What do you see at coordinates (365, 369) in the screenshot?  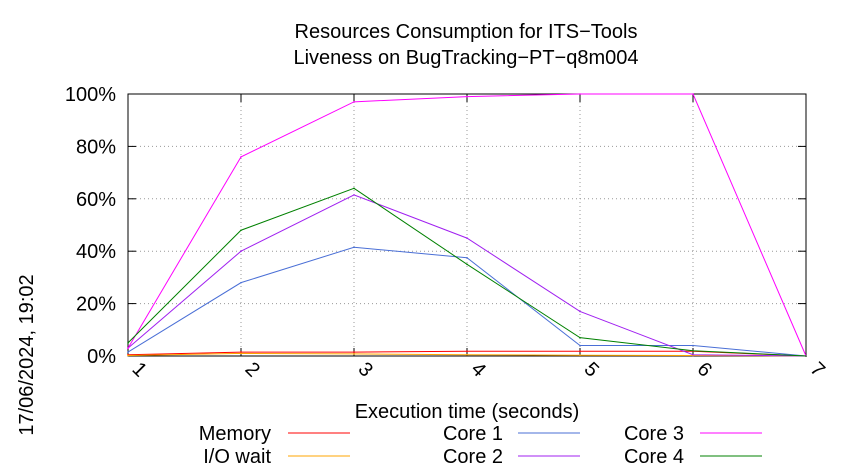 I see `x-tick-label: 3` at bounding box center [365, 369].